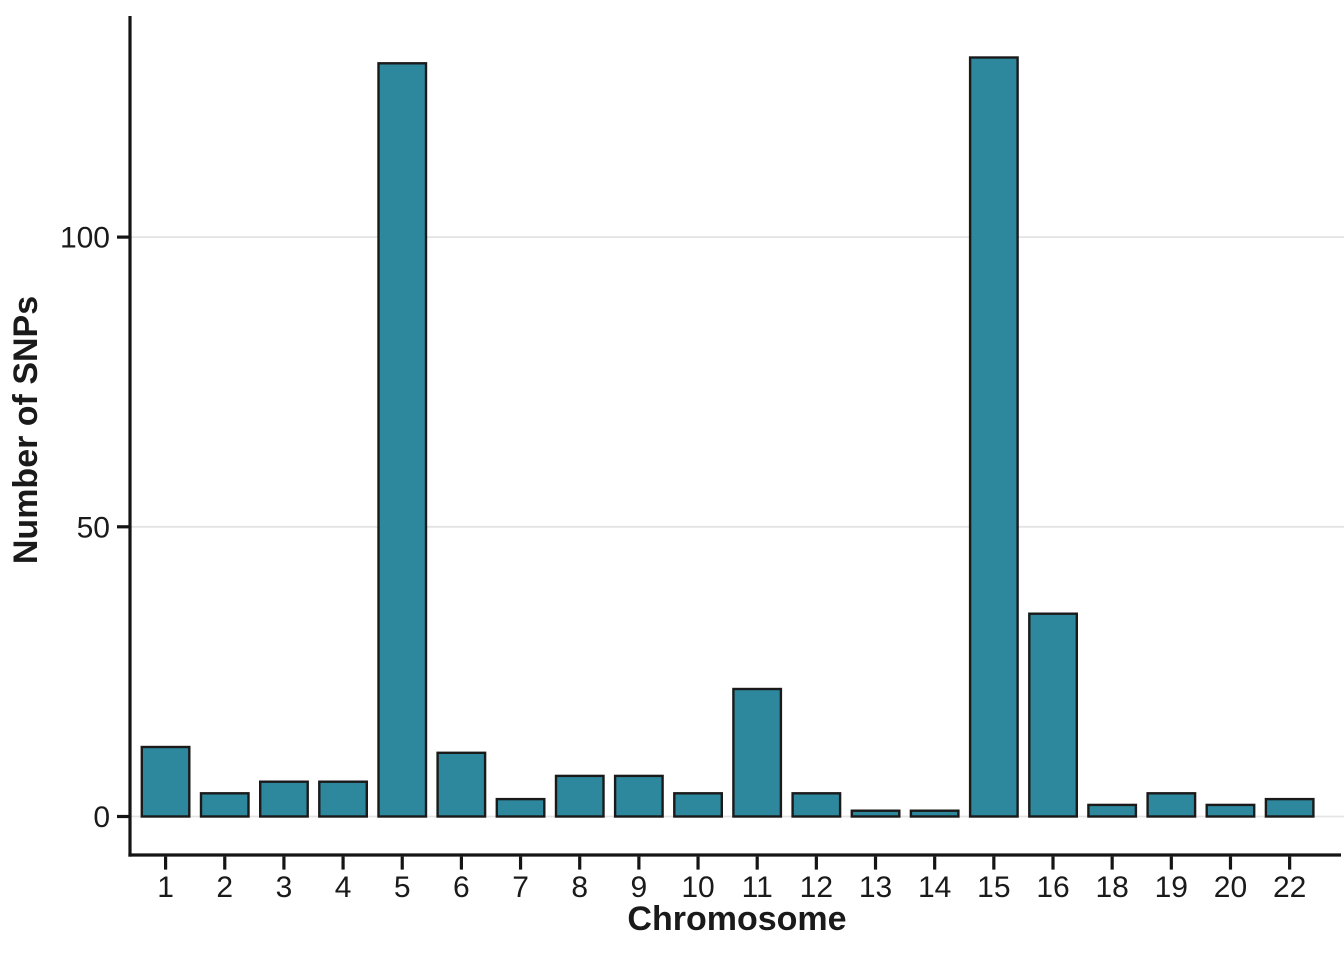 The height and width of the screenshot is (960, 1344). Describe the element at coordinates (520, 887) in the screenshot. I see `x-tick-label-7: 7` at that location.